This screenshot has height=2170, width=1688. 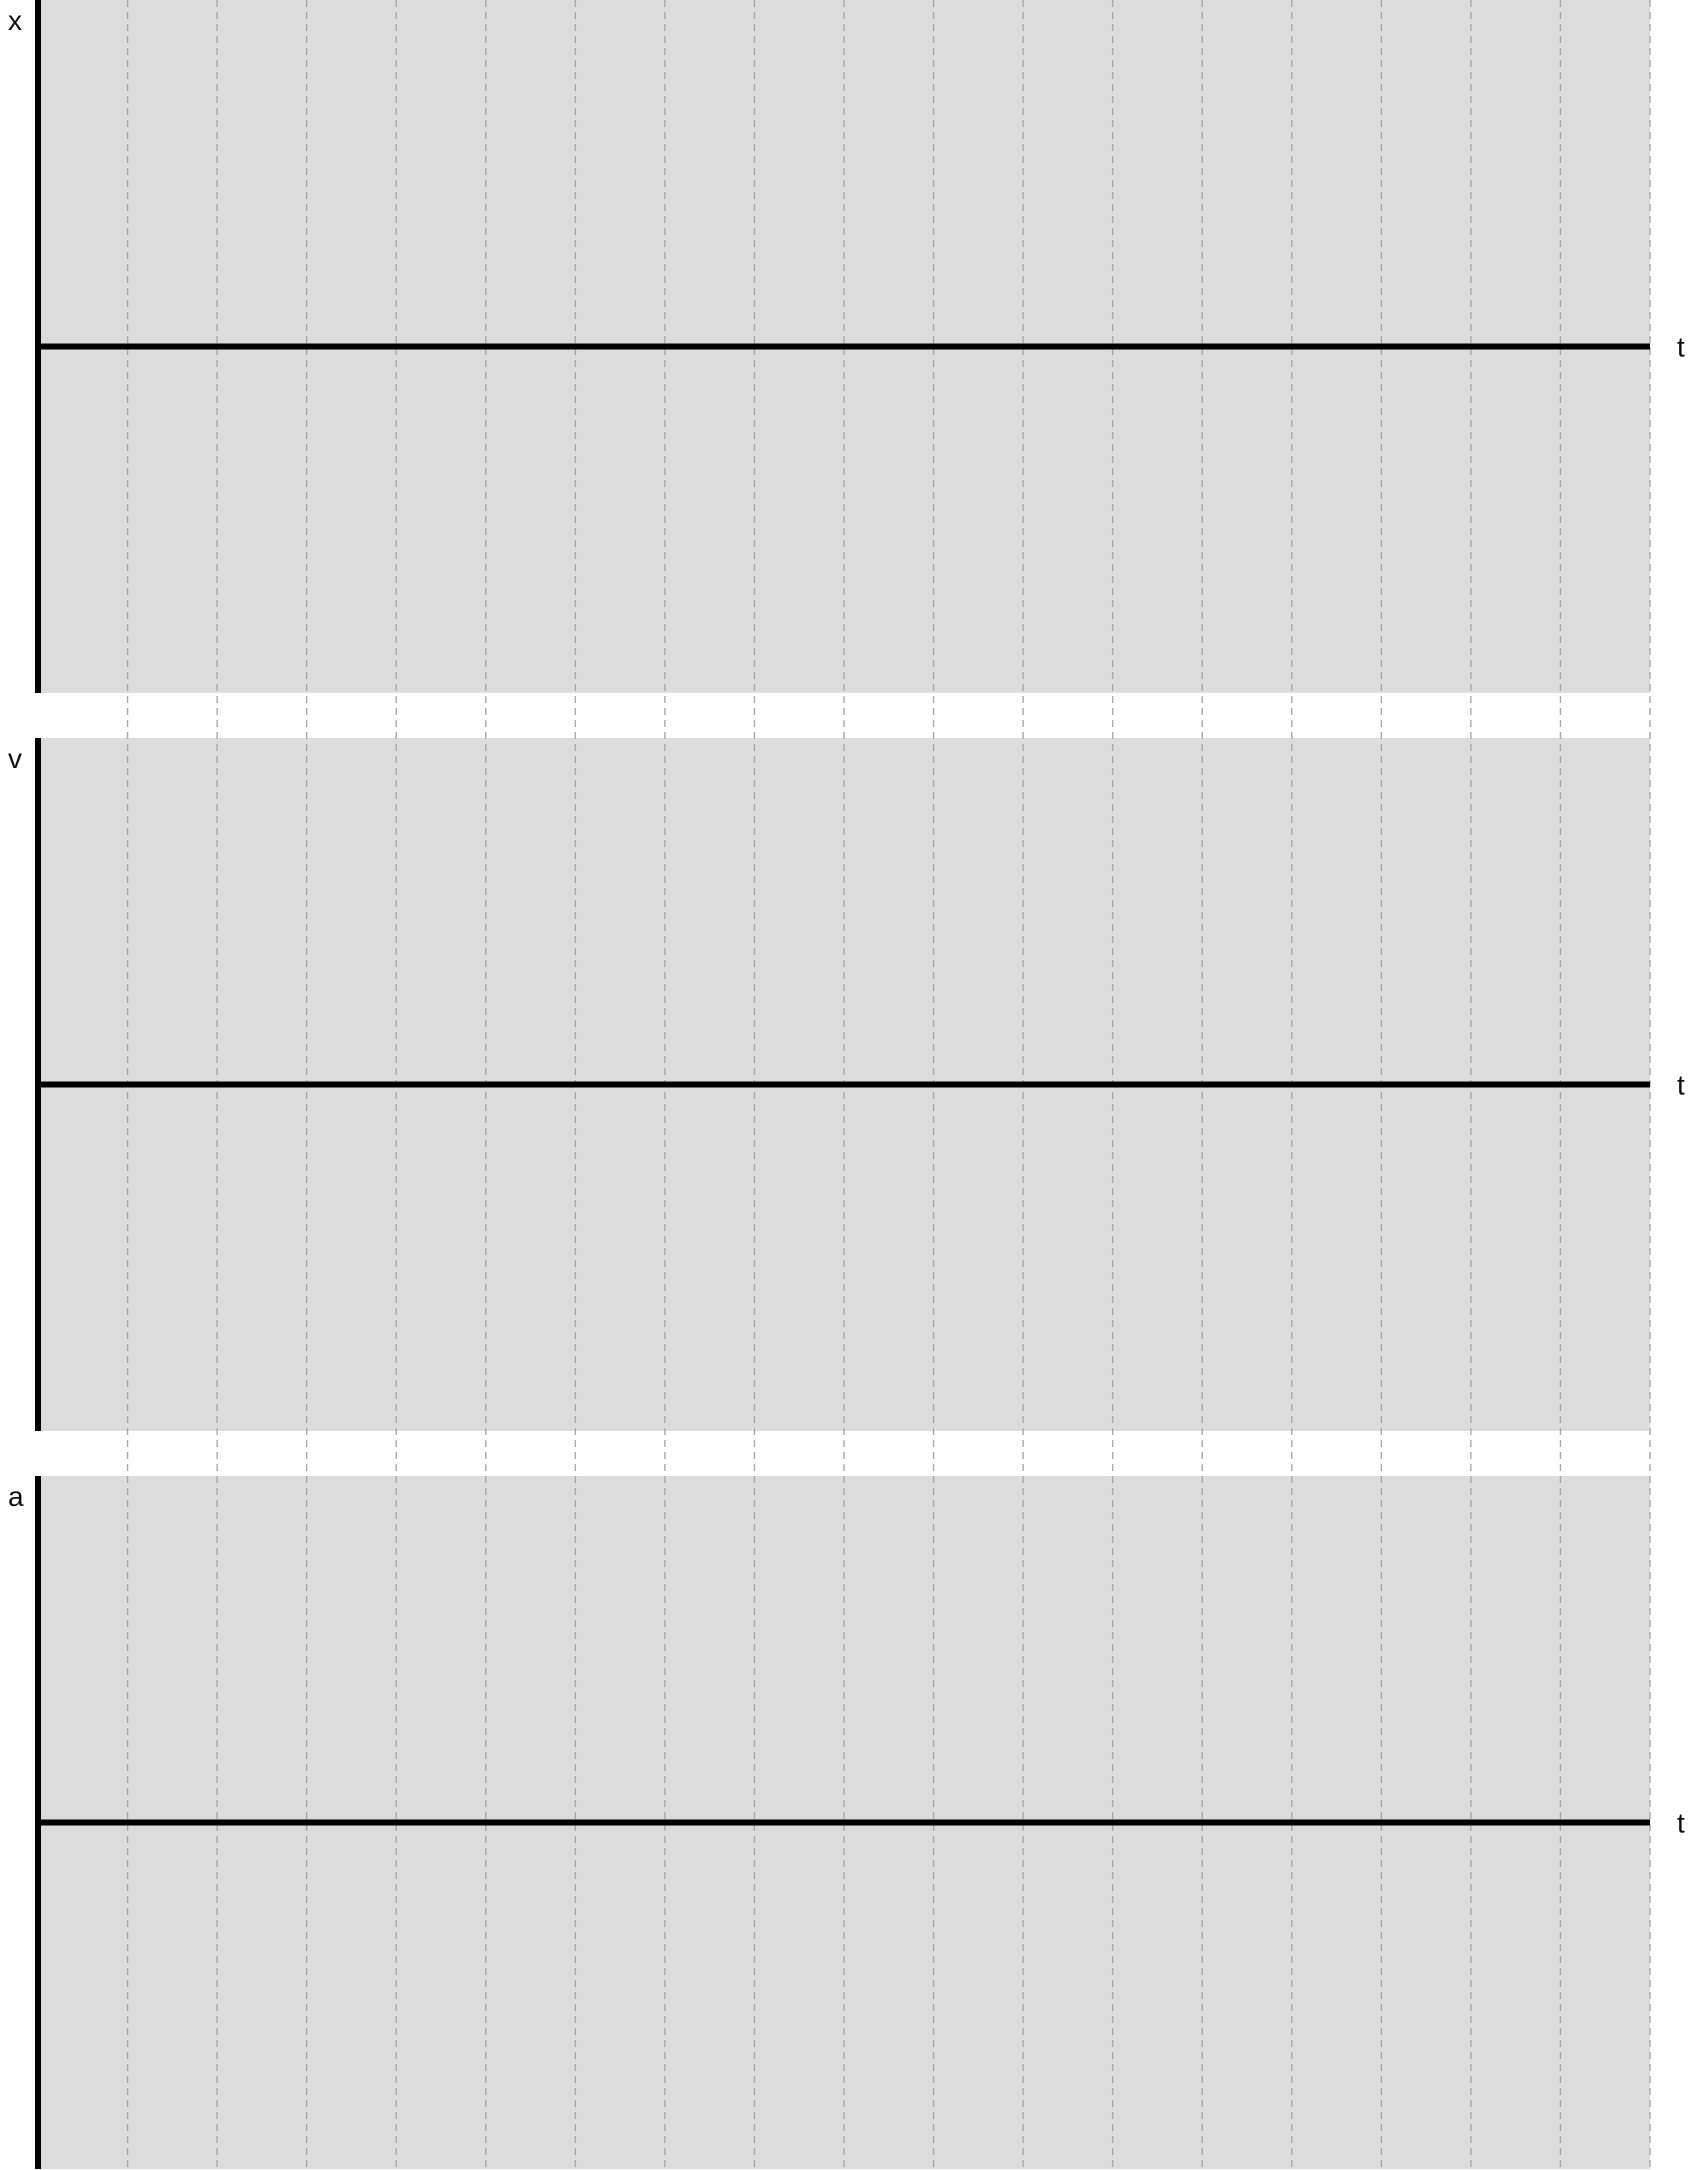 What do you see at coordinates (1681, 1823) in the screenshot?
I see `acceleration-t-axis-label: t` at bounding box center [1681, 1823].